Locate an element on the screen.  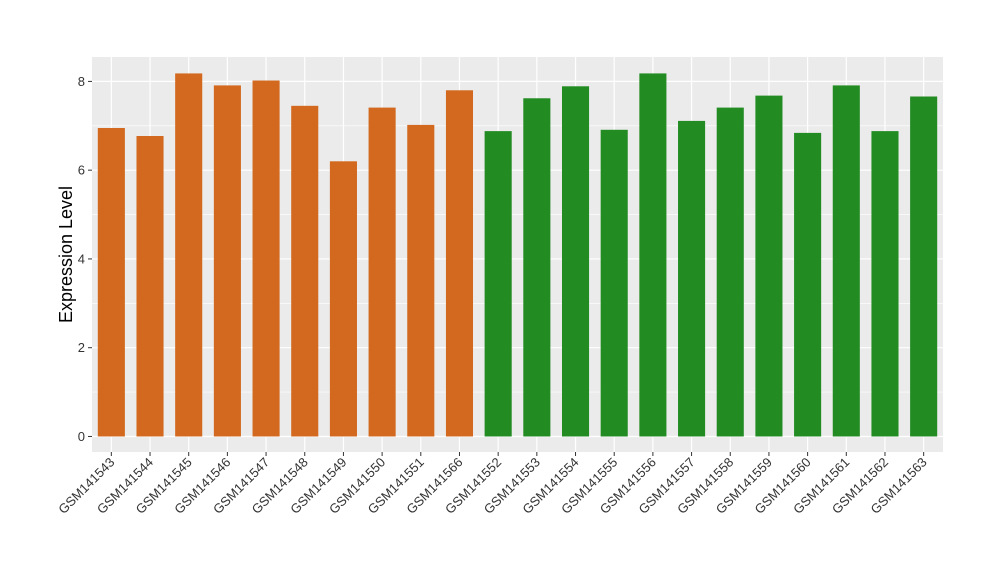
bar-GSM141560 is located at coordinates (808, 284).